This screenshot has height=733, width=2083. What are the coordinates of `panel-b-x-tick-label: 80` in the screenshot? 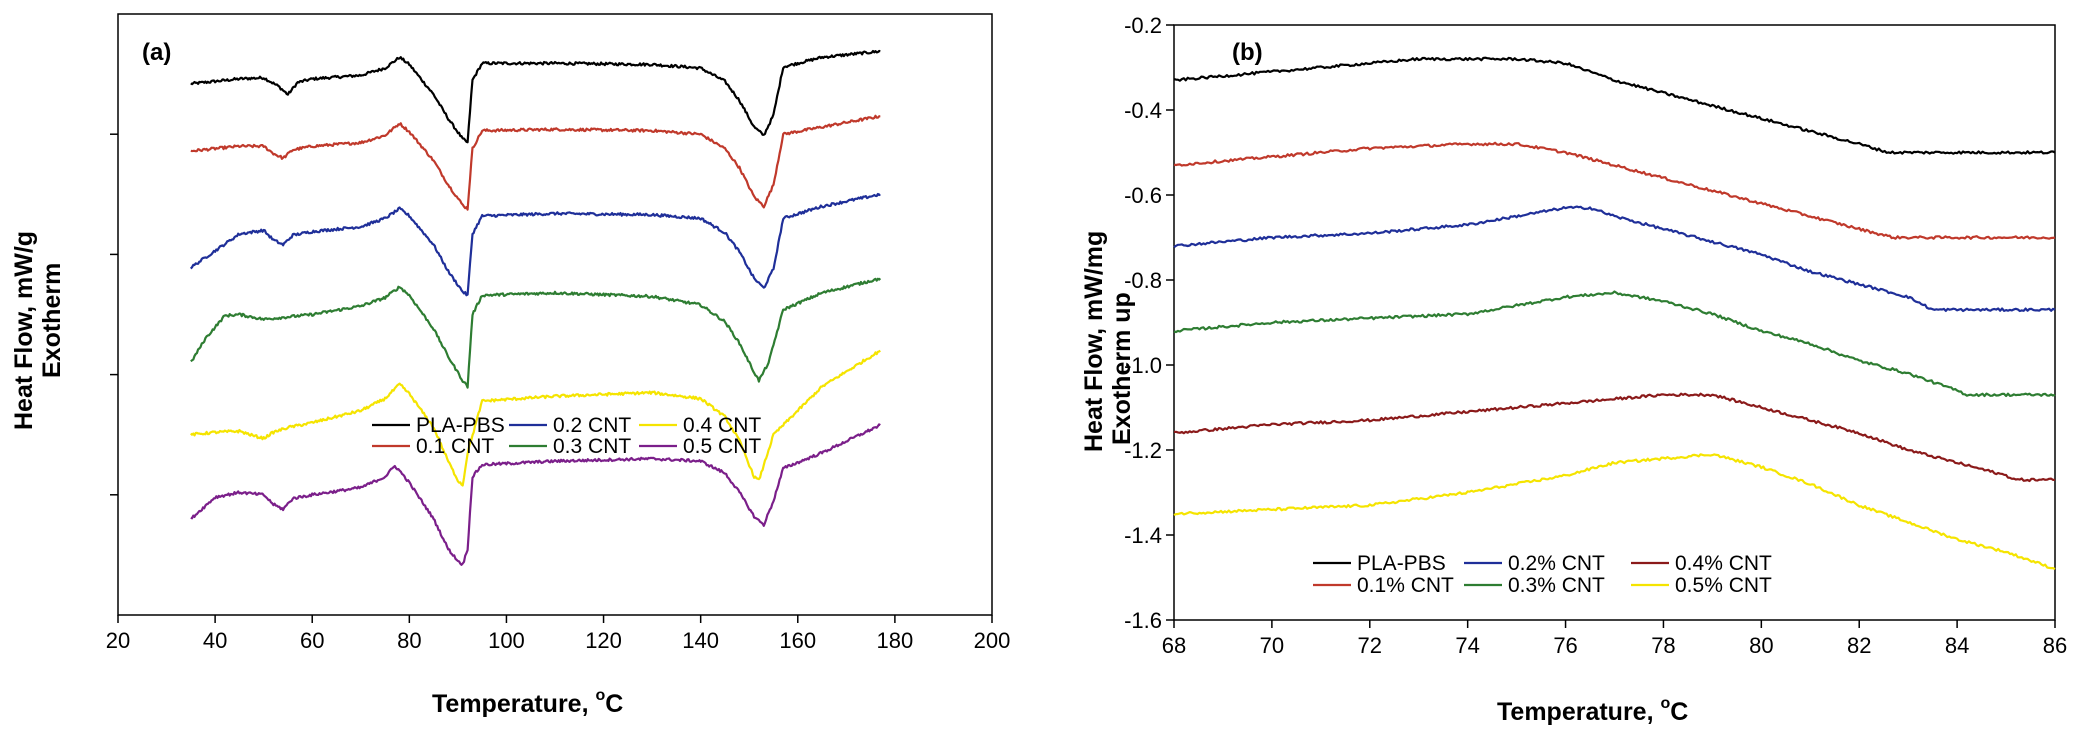 It's located at (1761, 645).